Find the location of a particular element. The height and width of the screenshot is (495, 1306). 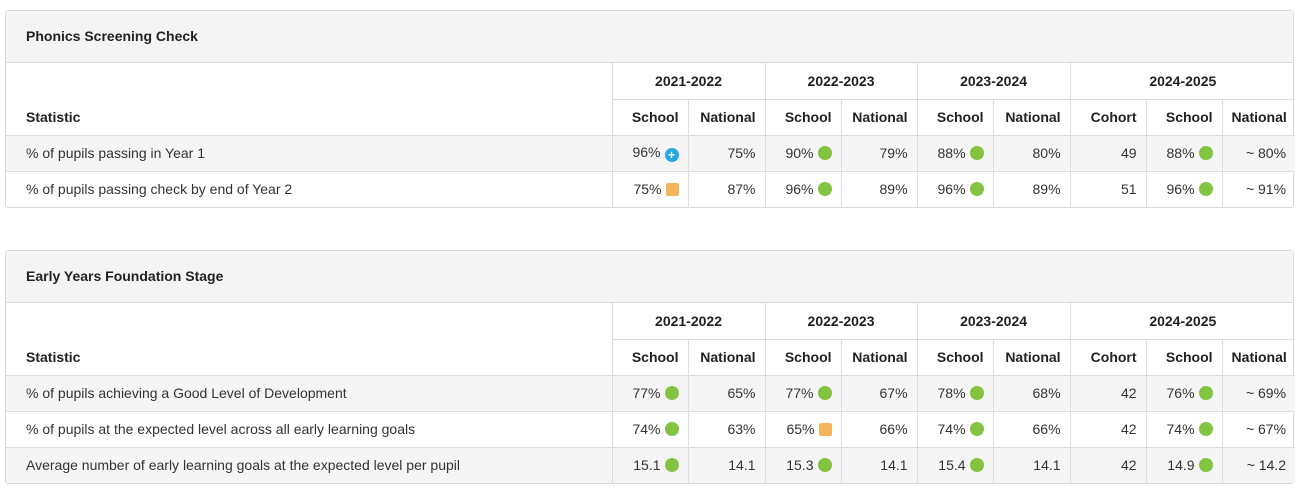

school-value-cell: 90% is located at coordinates (803, 153).